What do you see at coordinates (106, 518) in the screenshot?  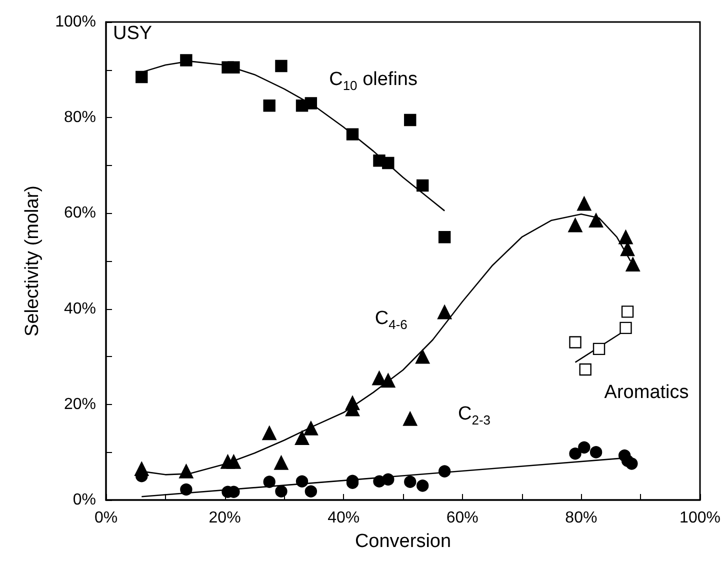 I see `x-tick-label: 0%` at bounding box center [106, 518].